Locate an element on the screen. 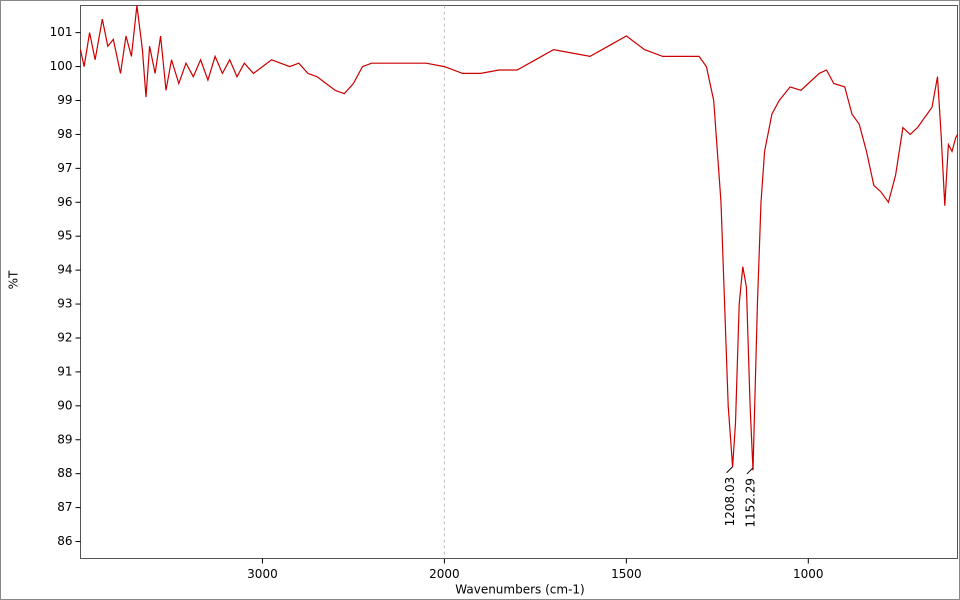 This screenshot has width=960, height=600. y-tick-label: 101 is located at coordinates (61, 32).